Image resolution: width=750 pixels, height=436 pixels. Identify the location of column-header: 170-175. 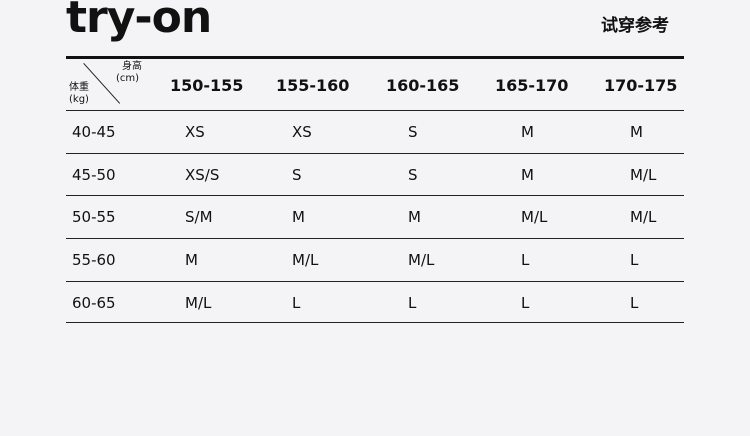
(641, 85).